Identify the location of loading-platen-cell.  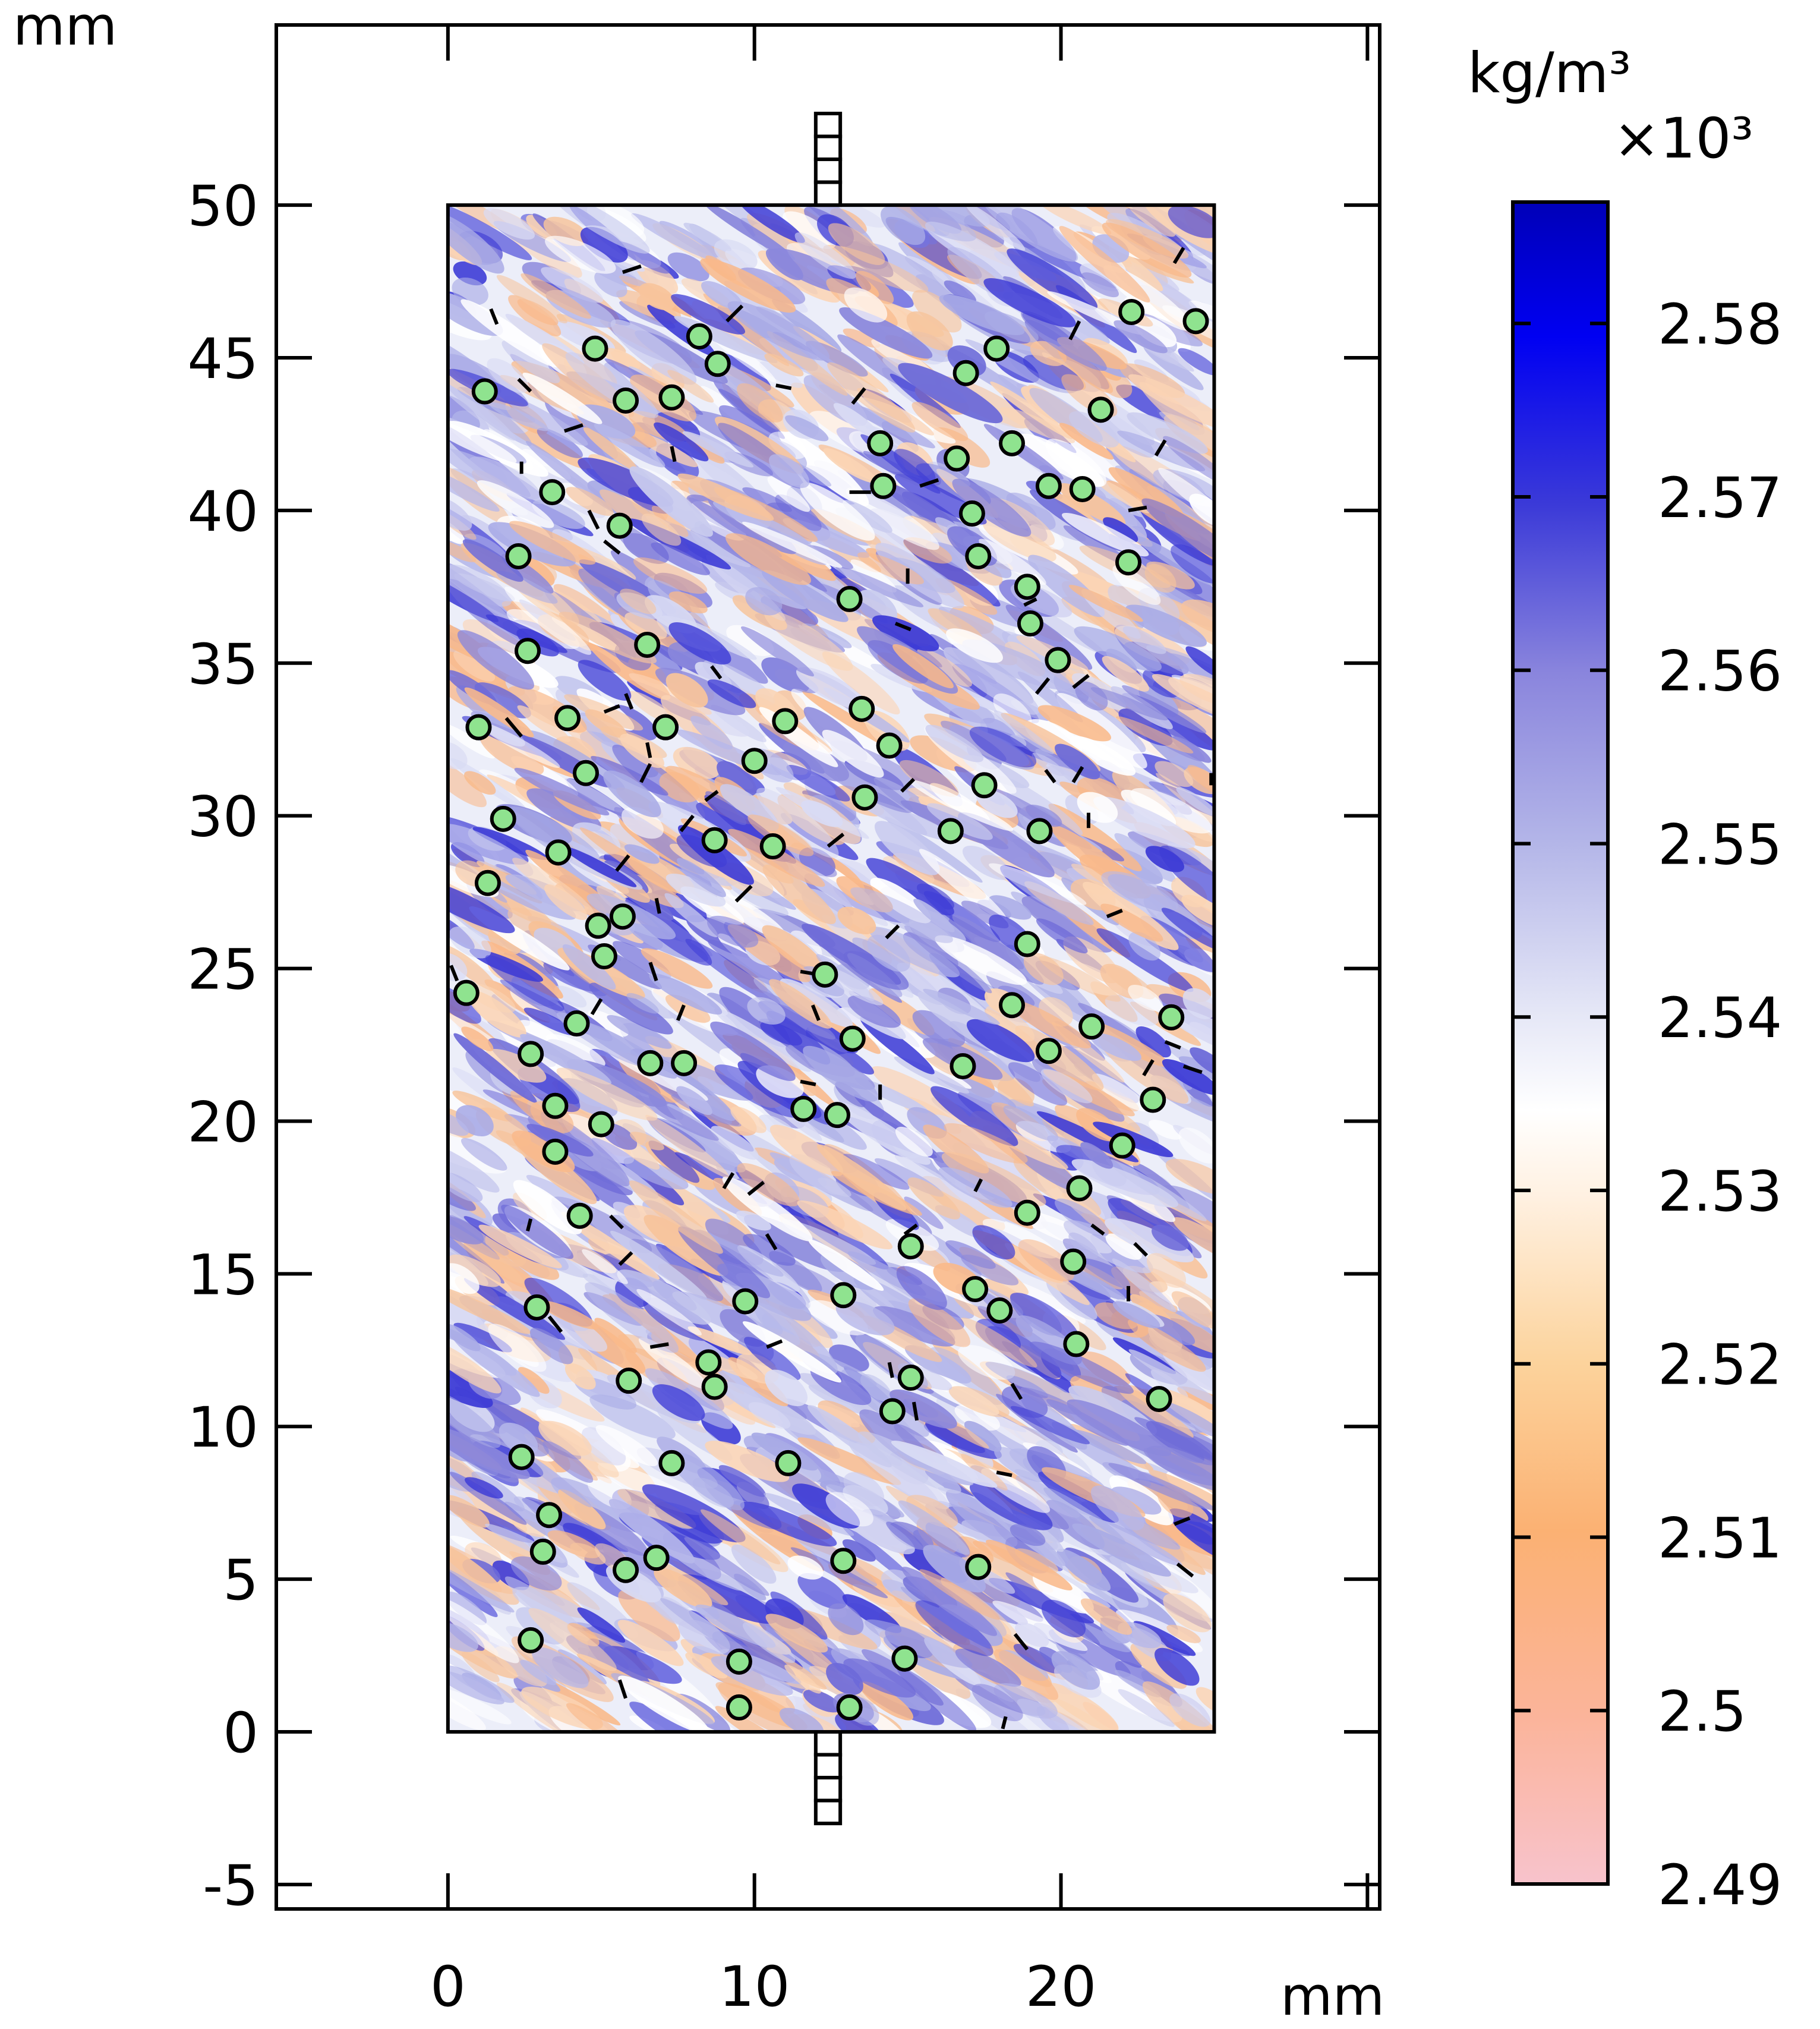
(828, 1789).